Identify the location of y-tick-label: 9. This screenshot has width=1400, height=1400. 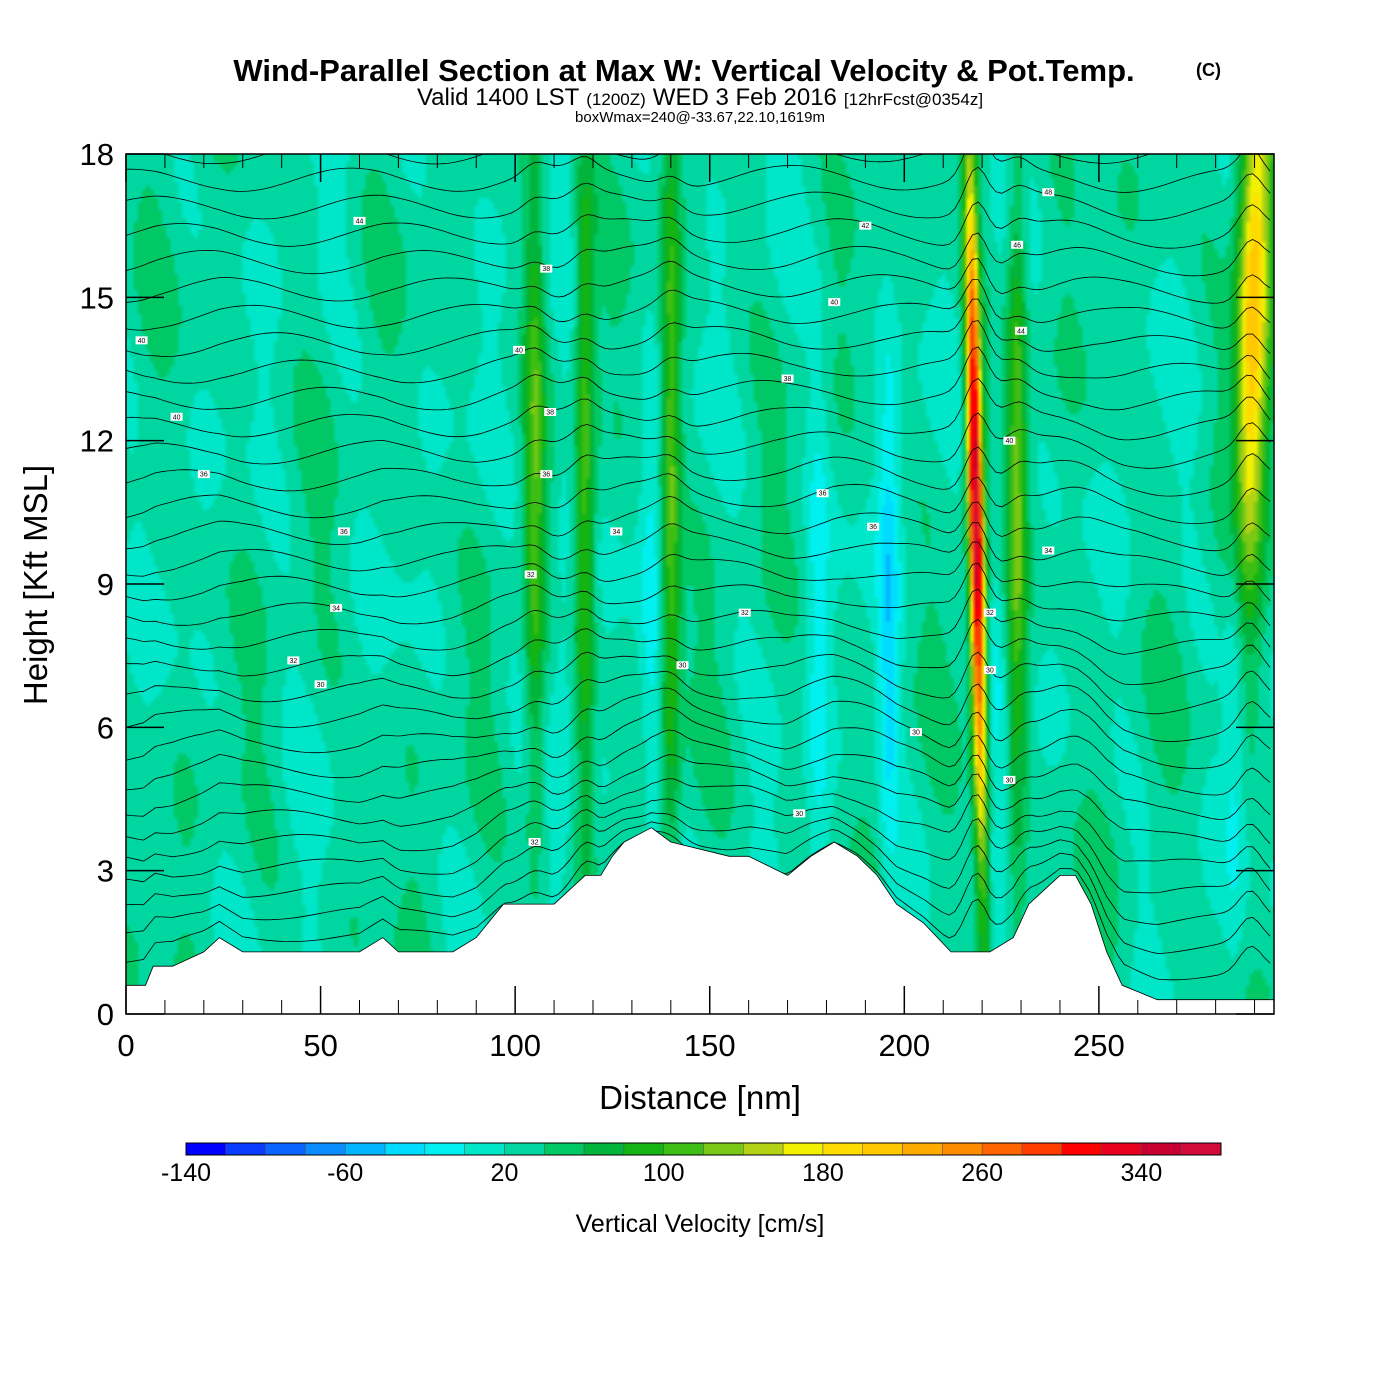
(105, 584).